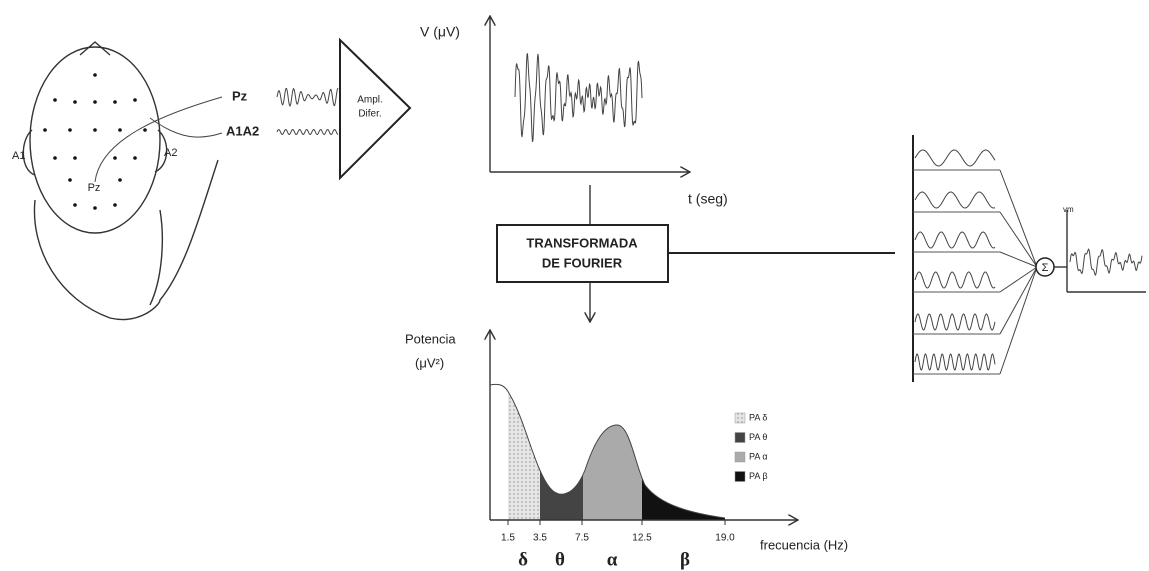 The height and width of the screenshot is (571, 1149). I want to click on amplifier, so click(375, 109).